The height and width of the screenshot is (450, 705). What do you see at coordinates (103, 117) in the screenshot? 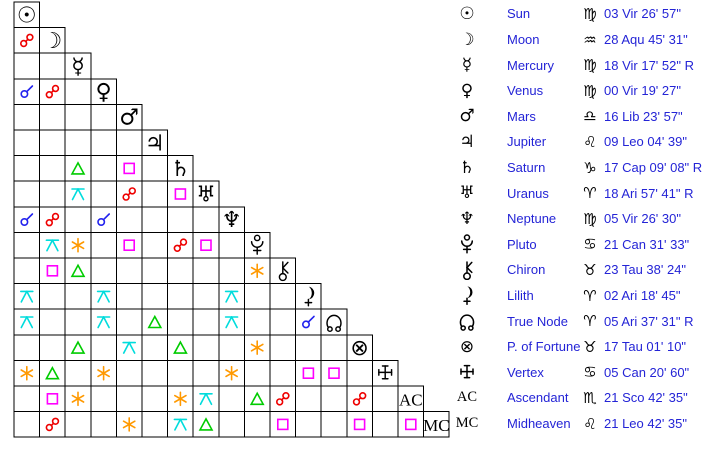
I see `aspect-cell-mars-venus` at bounding box center [103, 117].